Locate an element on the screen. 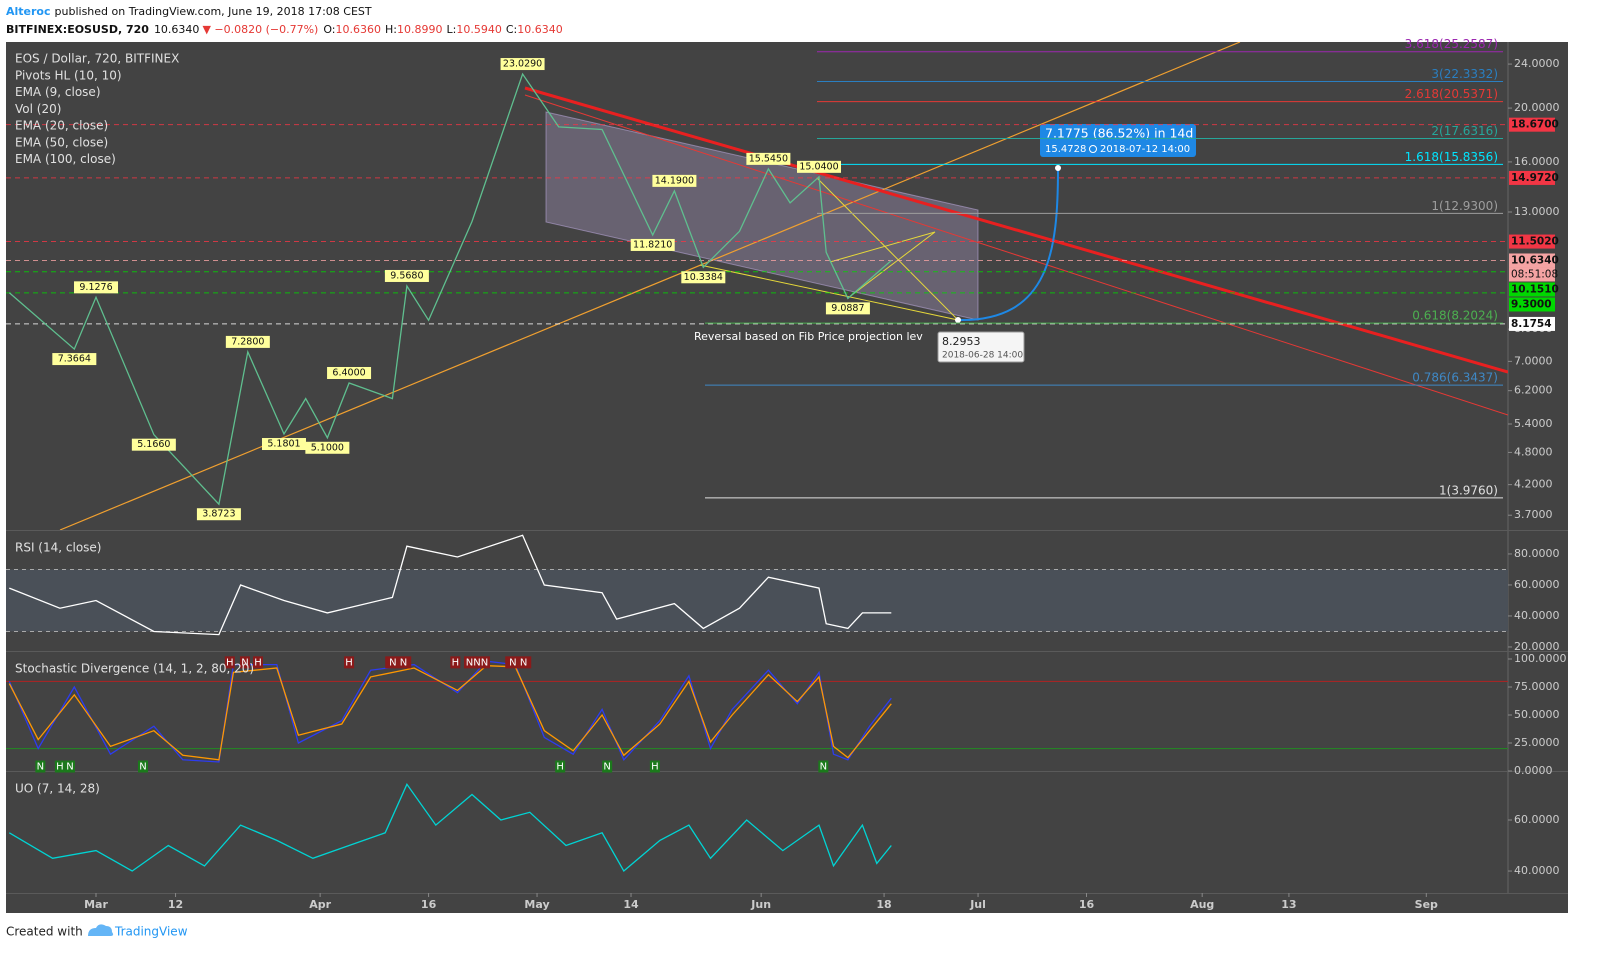  pivot-label: 9.1276 is located at coordinates (95, 287).